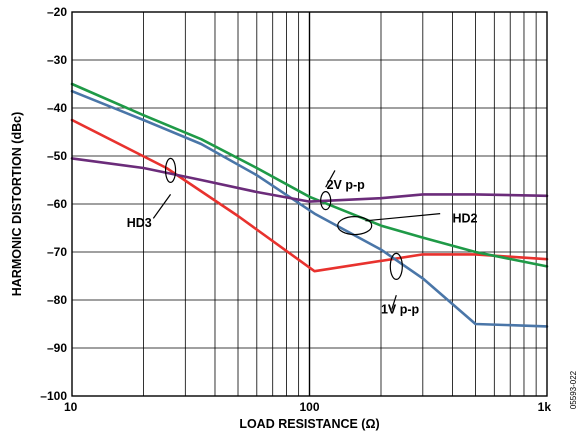 This screenshot has width=585, height=442. Describe the element at coordinates (57, 348) in the screenshot. I see `y-tick-label: –90` at that location.